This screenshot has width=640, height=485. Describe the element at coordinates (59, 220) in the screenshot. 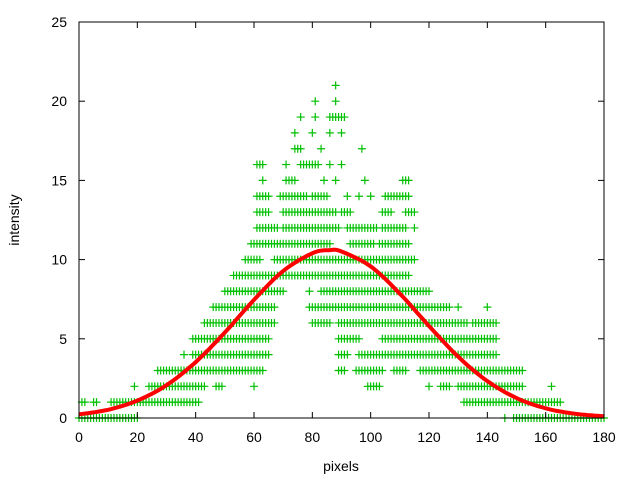

I see `y-tick-labels: 0 5 10 15 20 25` at that location.